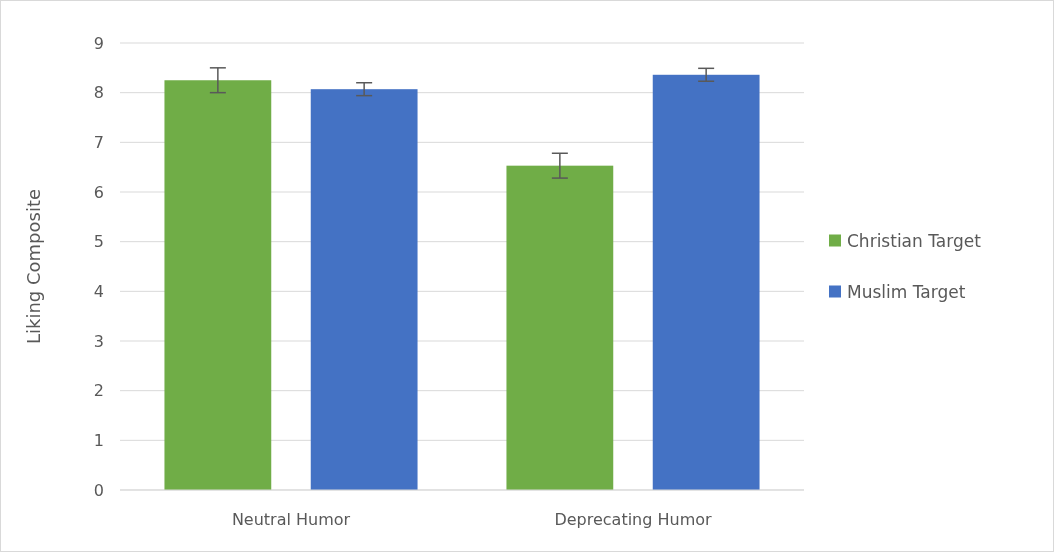 The height and width of the screenshot is (552, 1054). I want to click on y-tick-label: 6, so click(98, 192).